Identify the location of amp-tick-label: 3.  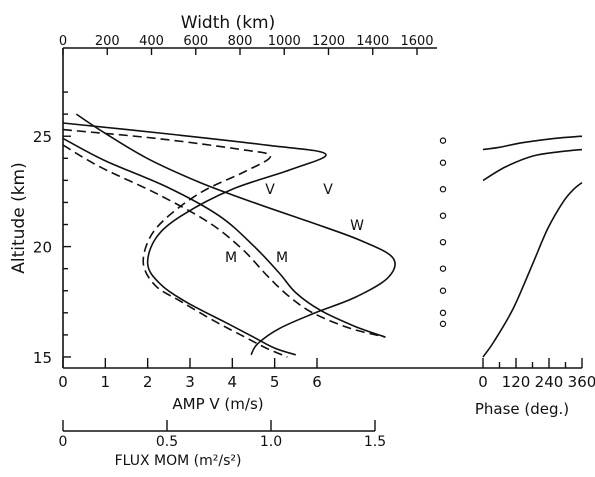
(190, 382).